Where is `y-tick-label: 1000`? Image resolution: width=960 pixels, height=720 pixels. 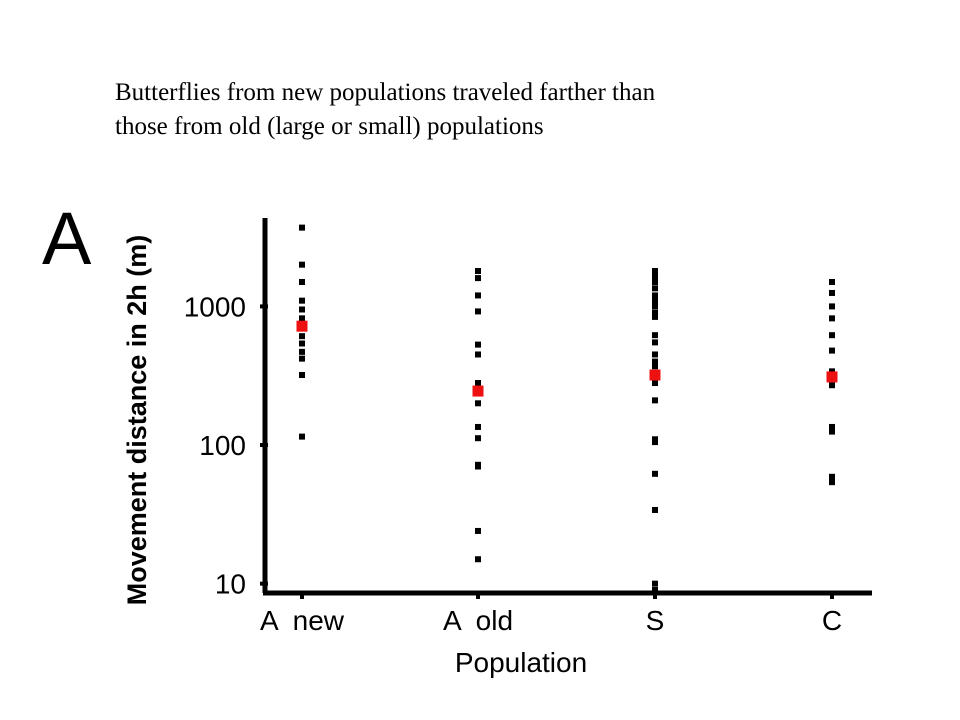 y-tick-label: 1000 is located at coordinates (215, 306).